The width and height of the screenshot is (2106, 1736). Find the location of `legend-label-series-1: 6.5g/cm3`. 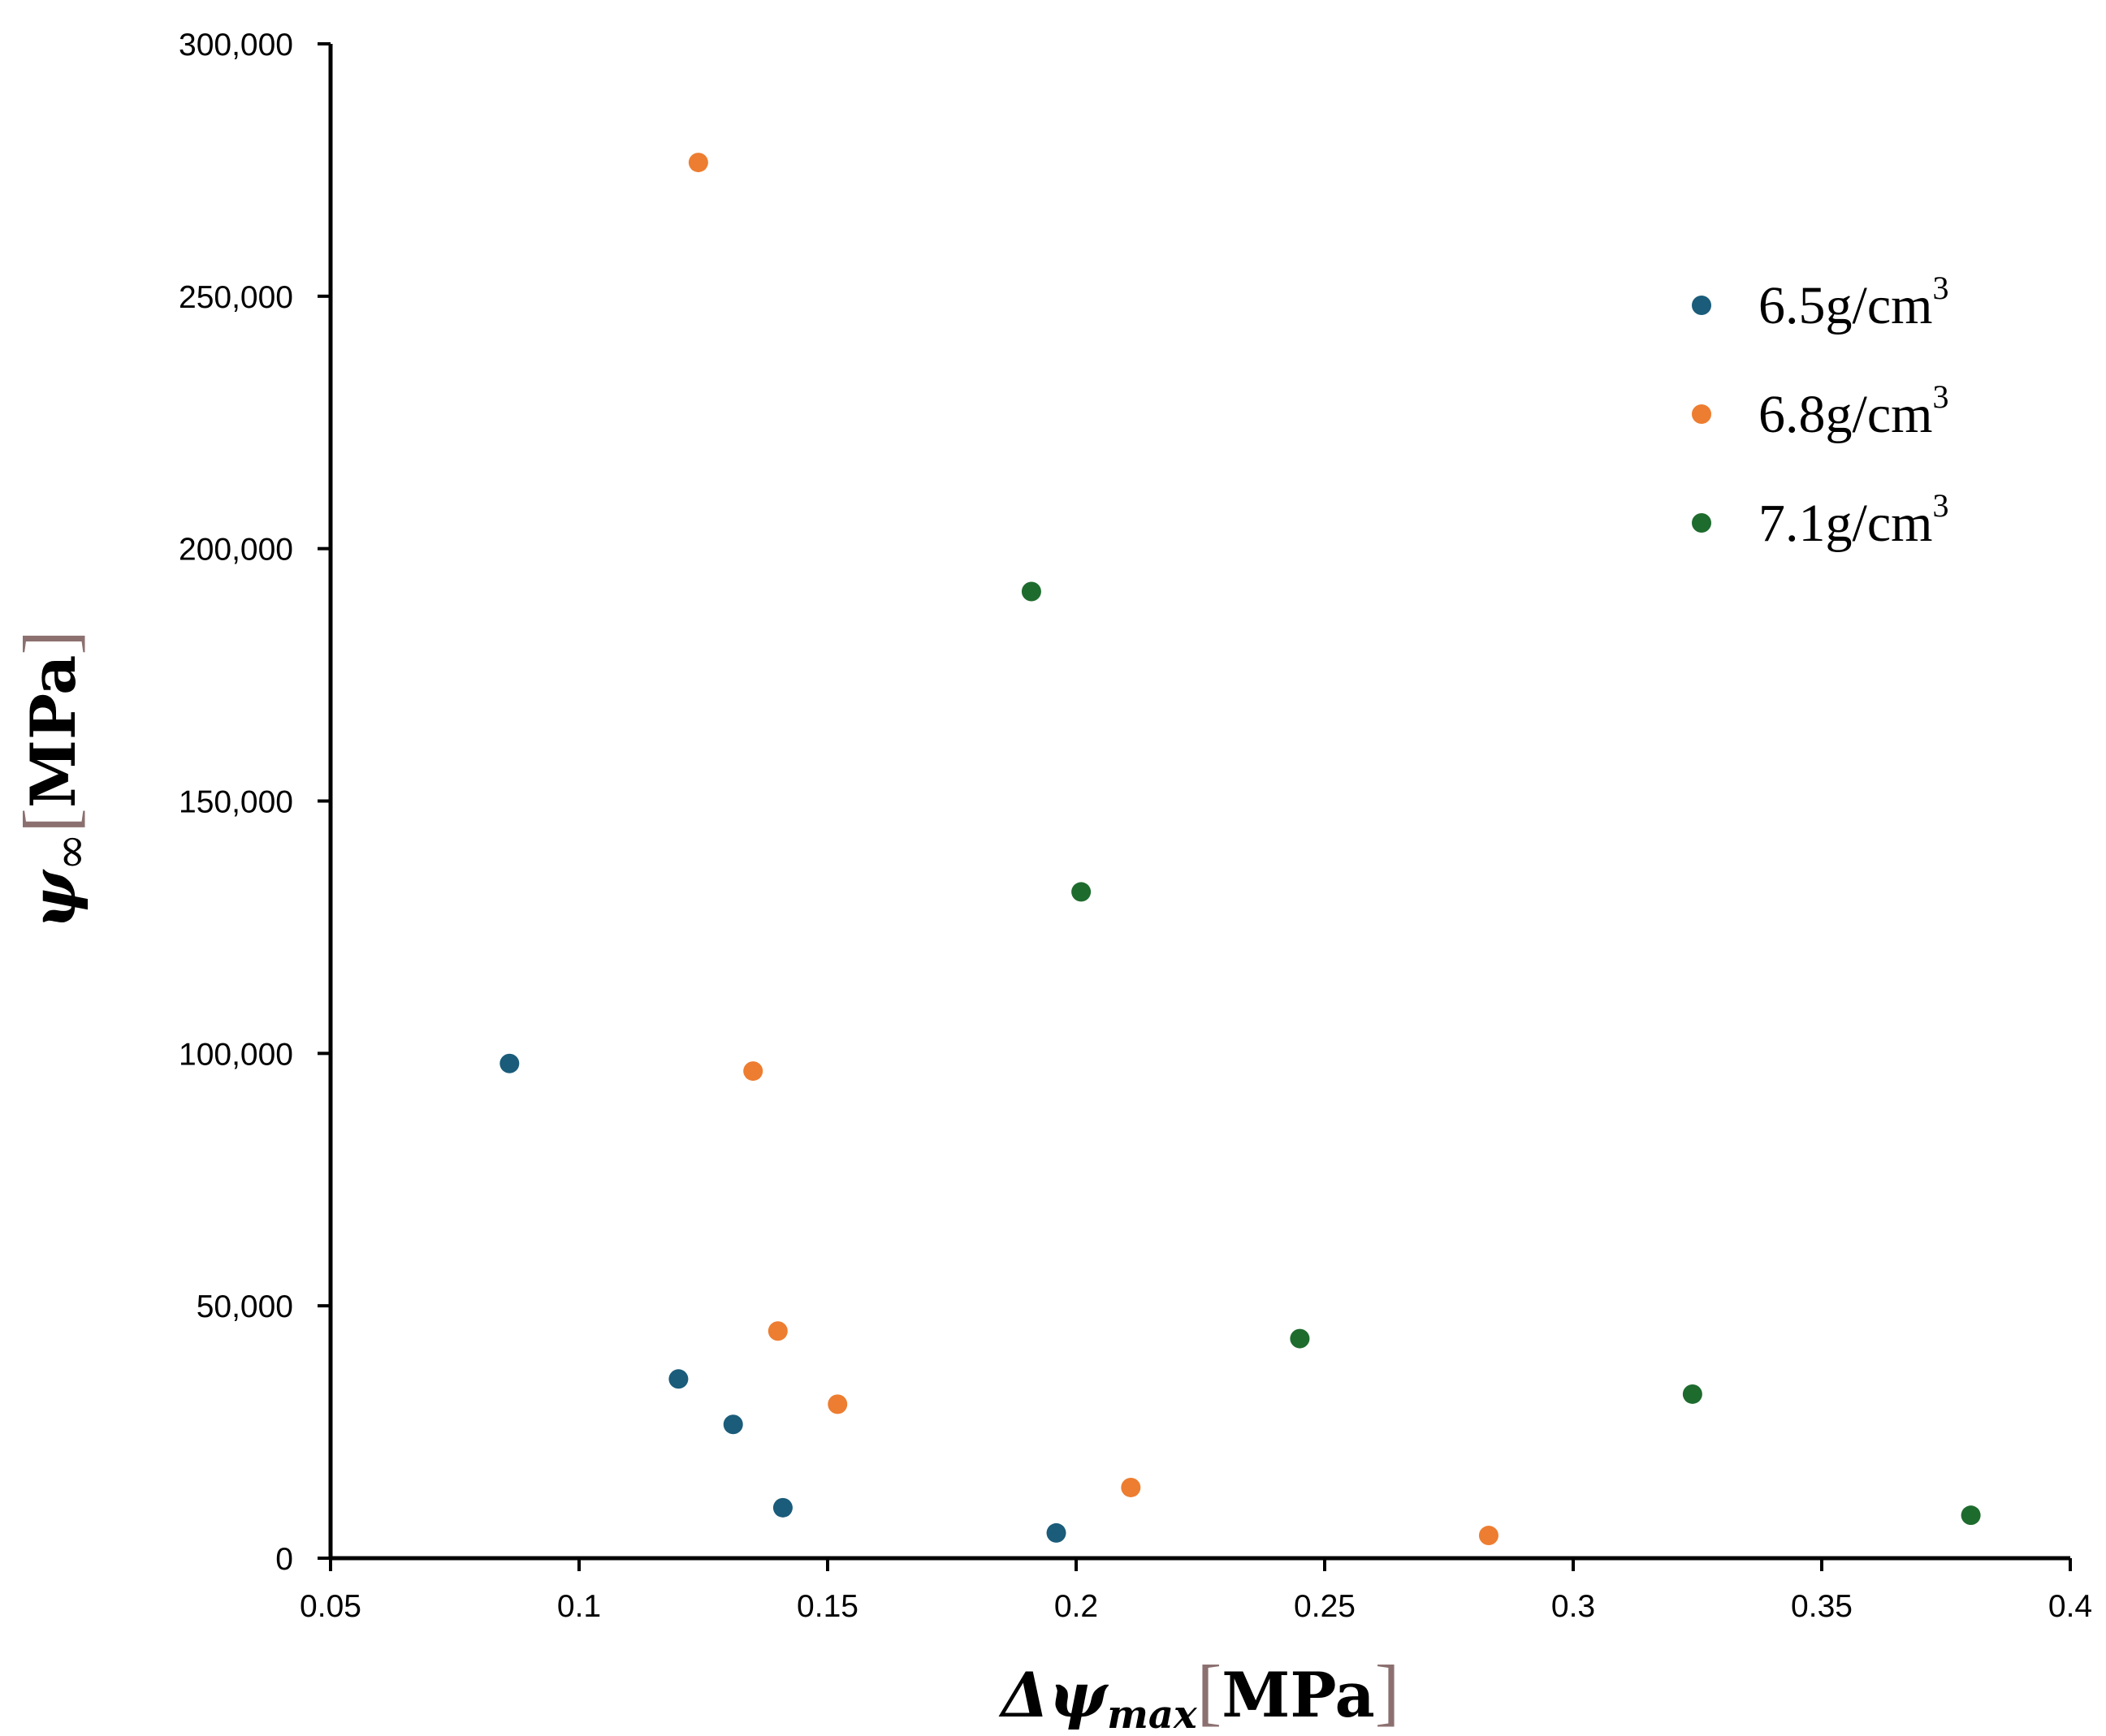

legend-label-series-1: 6.5g/cm3 is located at coordinates (1853, 302).